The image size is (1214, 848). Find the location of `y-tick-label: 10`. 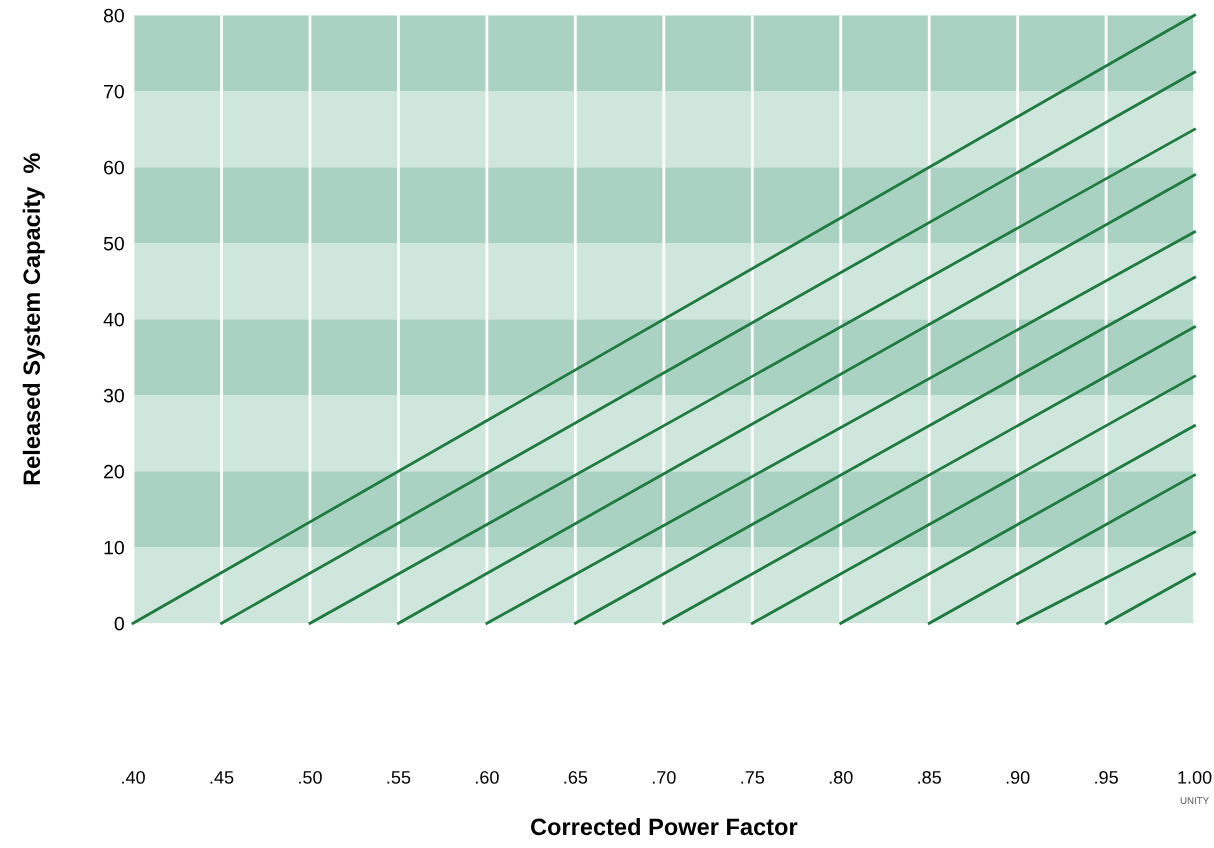

y-tick-label: 10 is located at coordinates (114, 547).